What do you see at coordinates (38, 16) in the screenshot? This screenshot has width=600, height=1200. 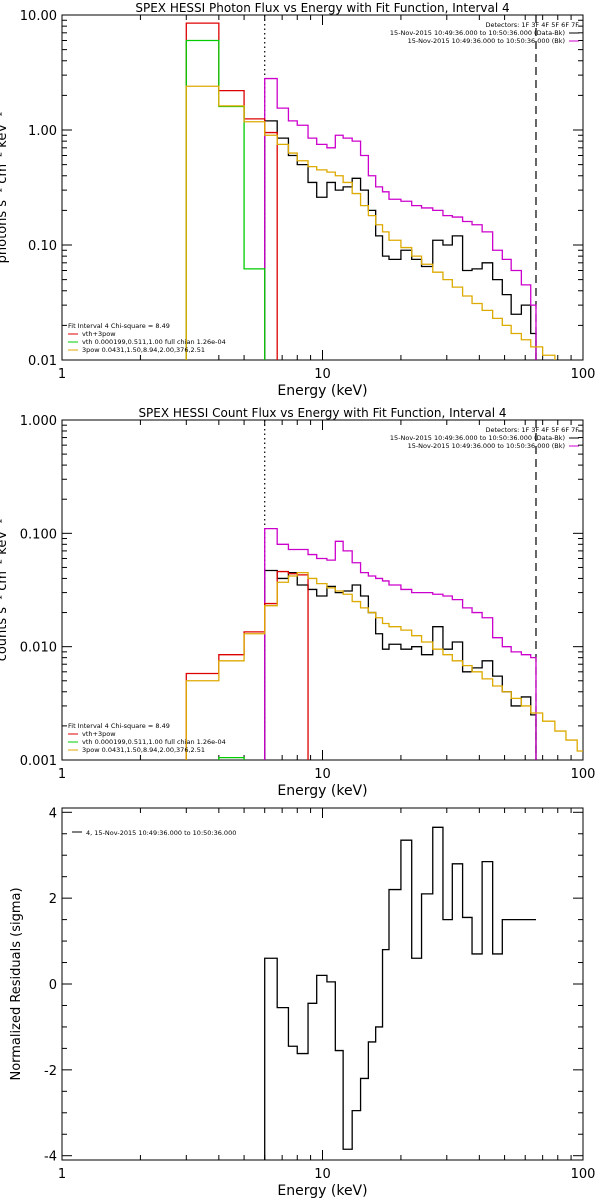 I see `y-tick-label: 10.00` at bounding box center [38, 16].